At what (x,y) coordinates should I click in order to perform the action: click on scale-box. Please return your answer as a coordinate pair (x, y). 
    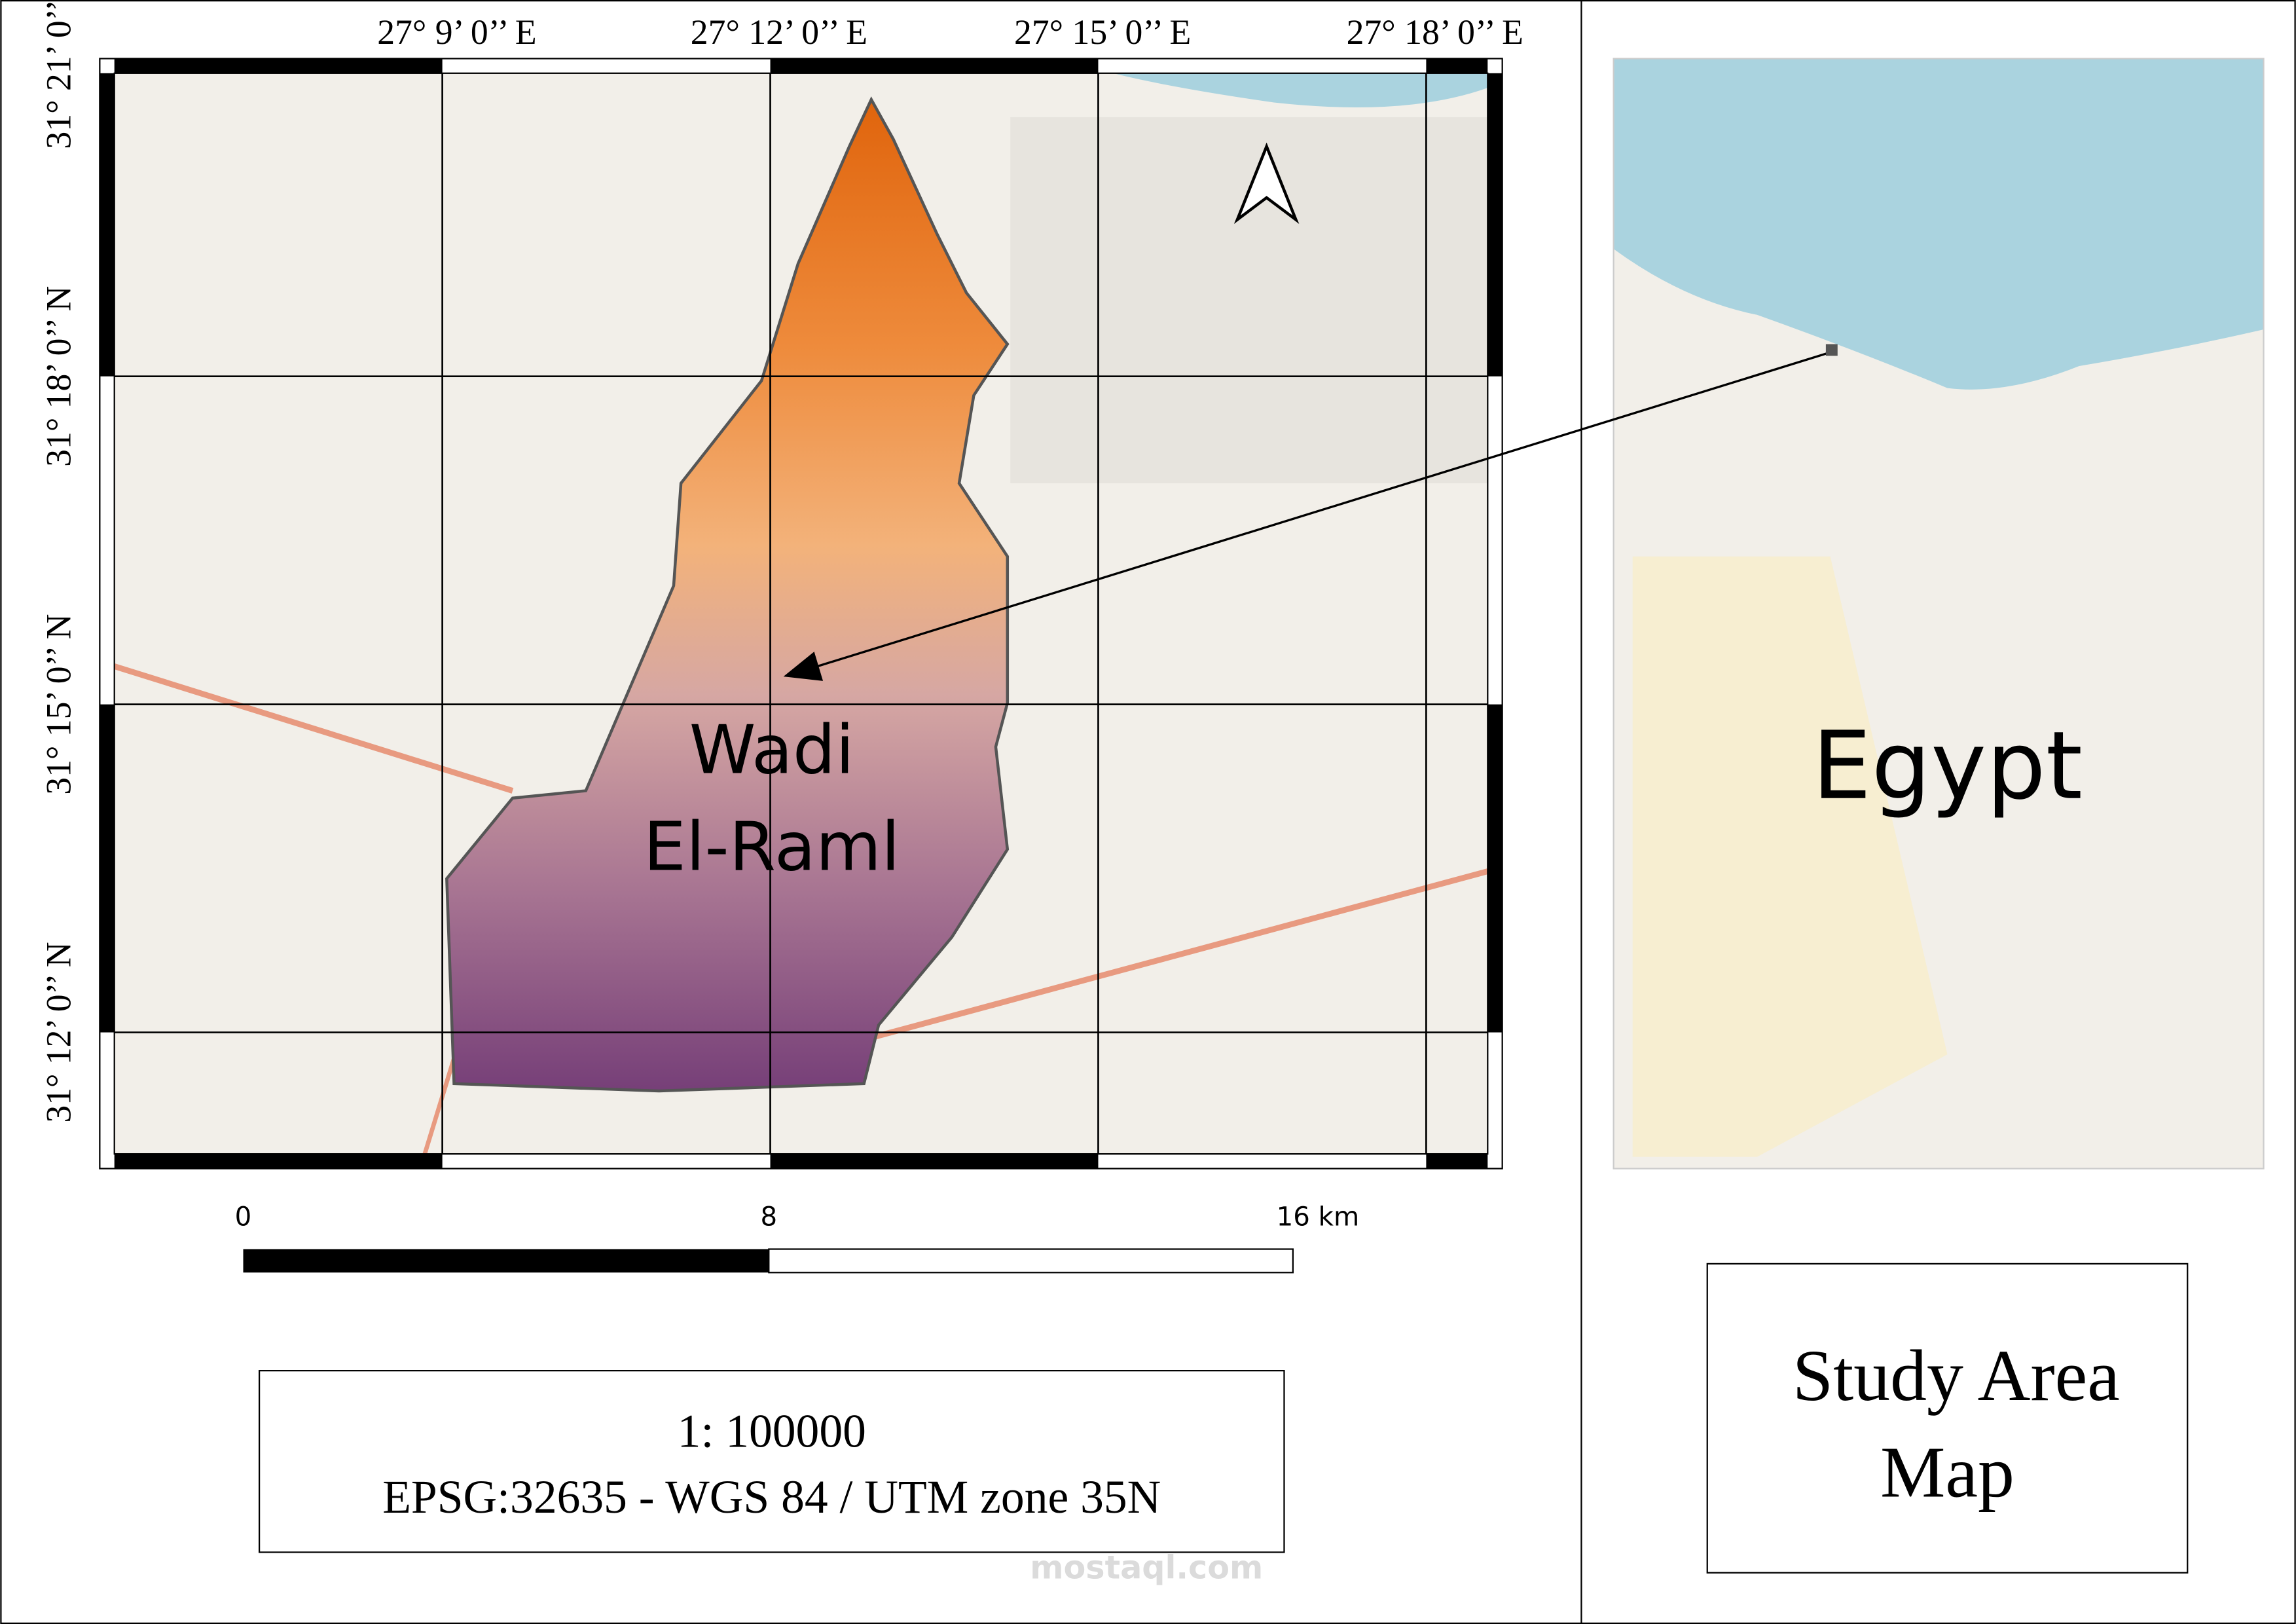
    Looking at the image, I should click on (771, 1461).